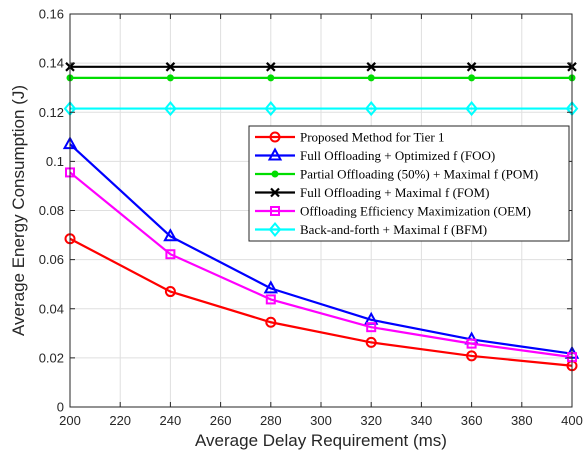 Image resolution: width=586 pixels, height=460 pixels. I want to click on legend-entry: Back-and-forth + Maximal f (BFM), so click(371, 229).